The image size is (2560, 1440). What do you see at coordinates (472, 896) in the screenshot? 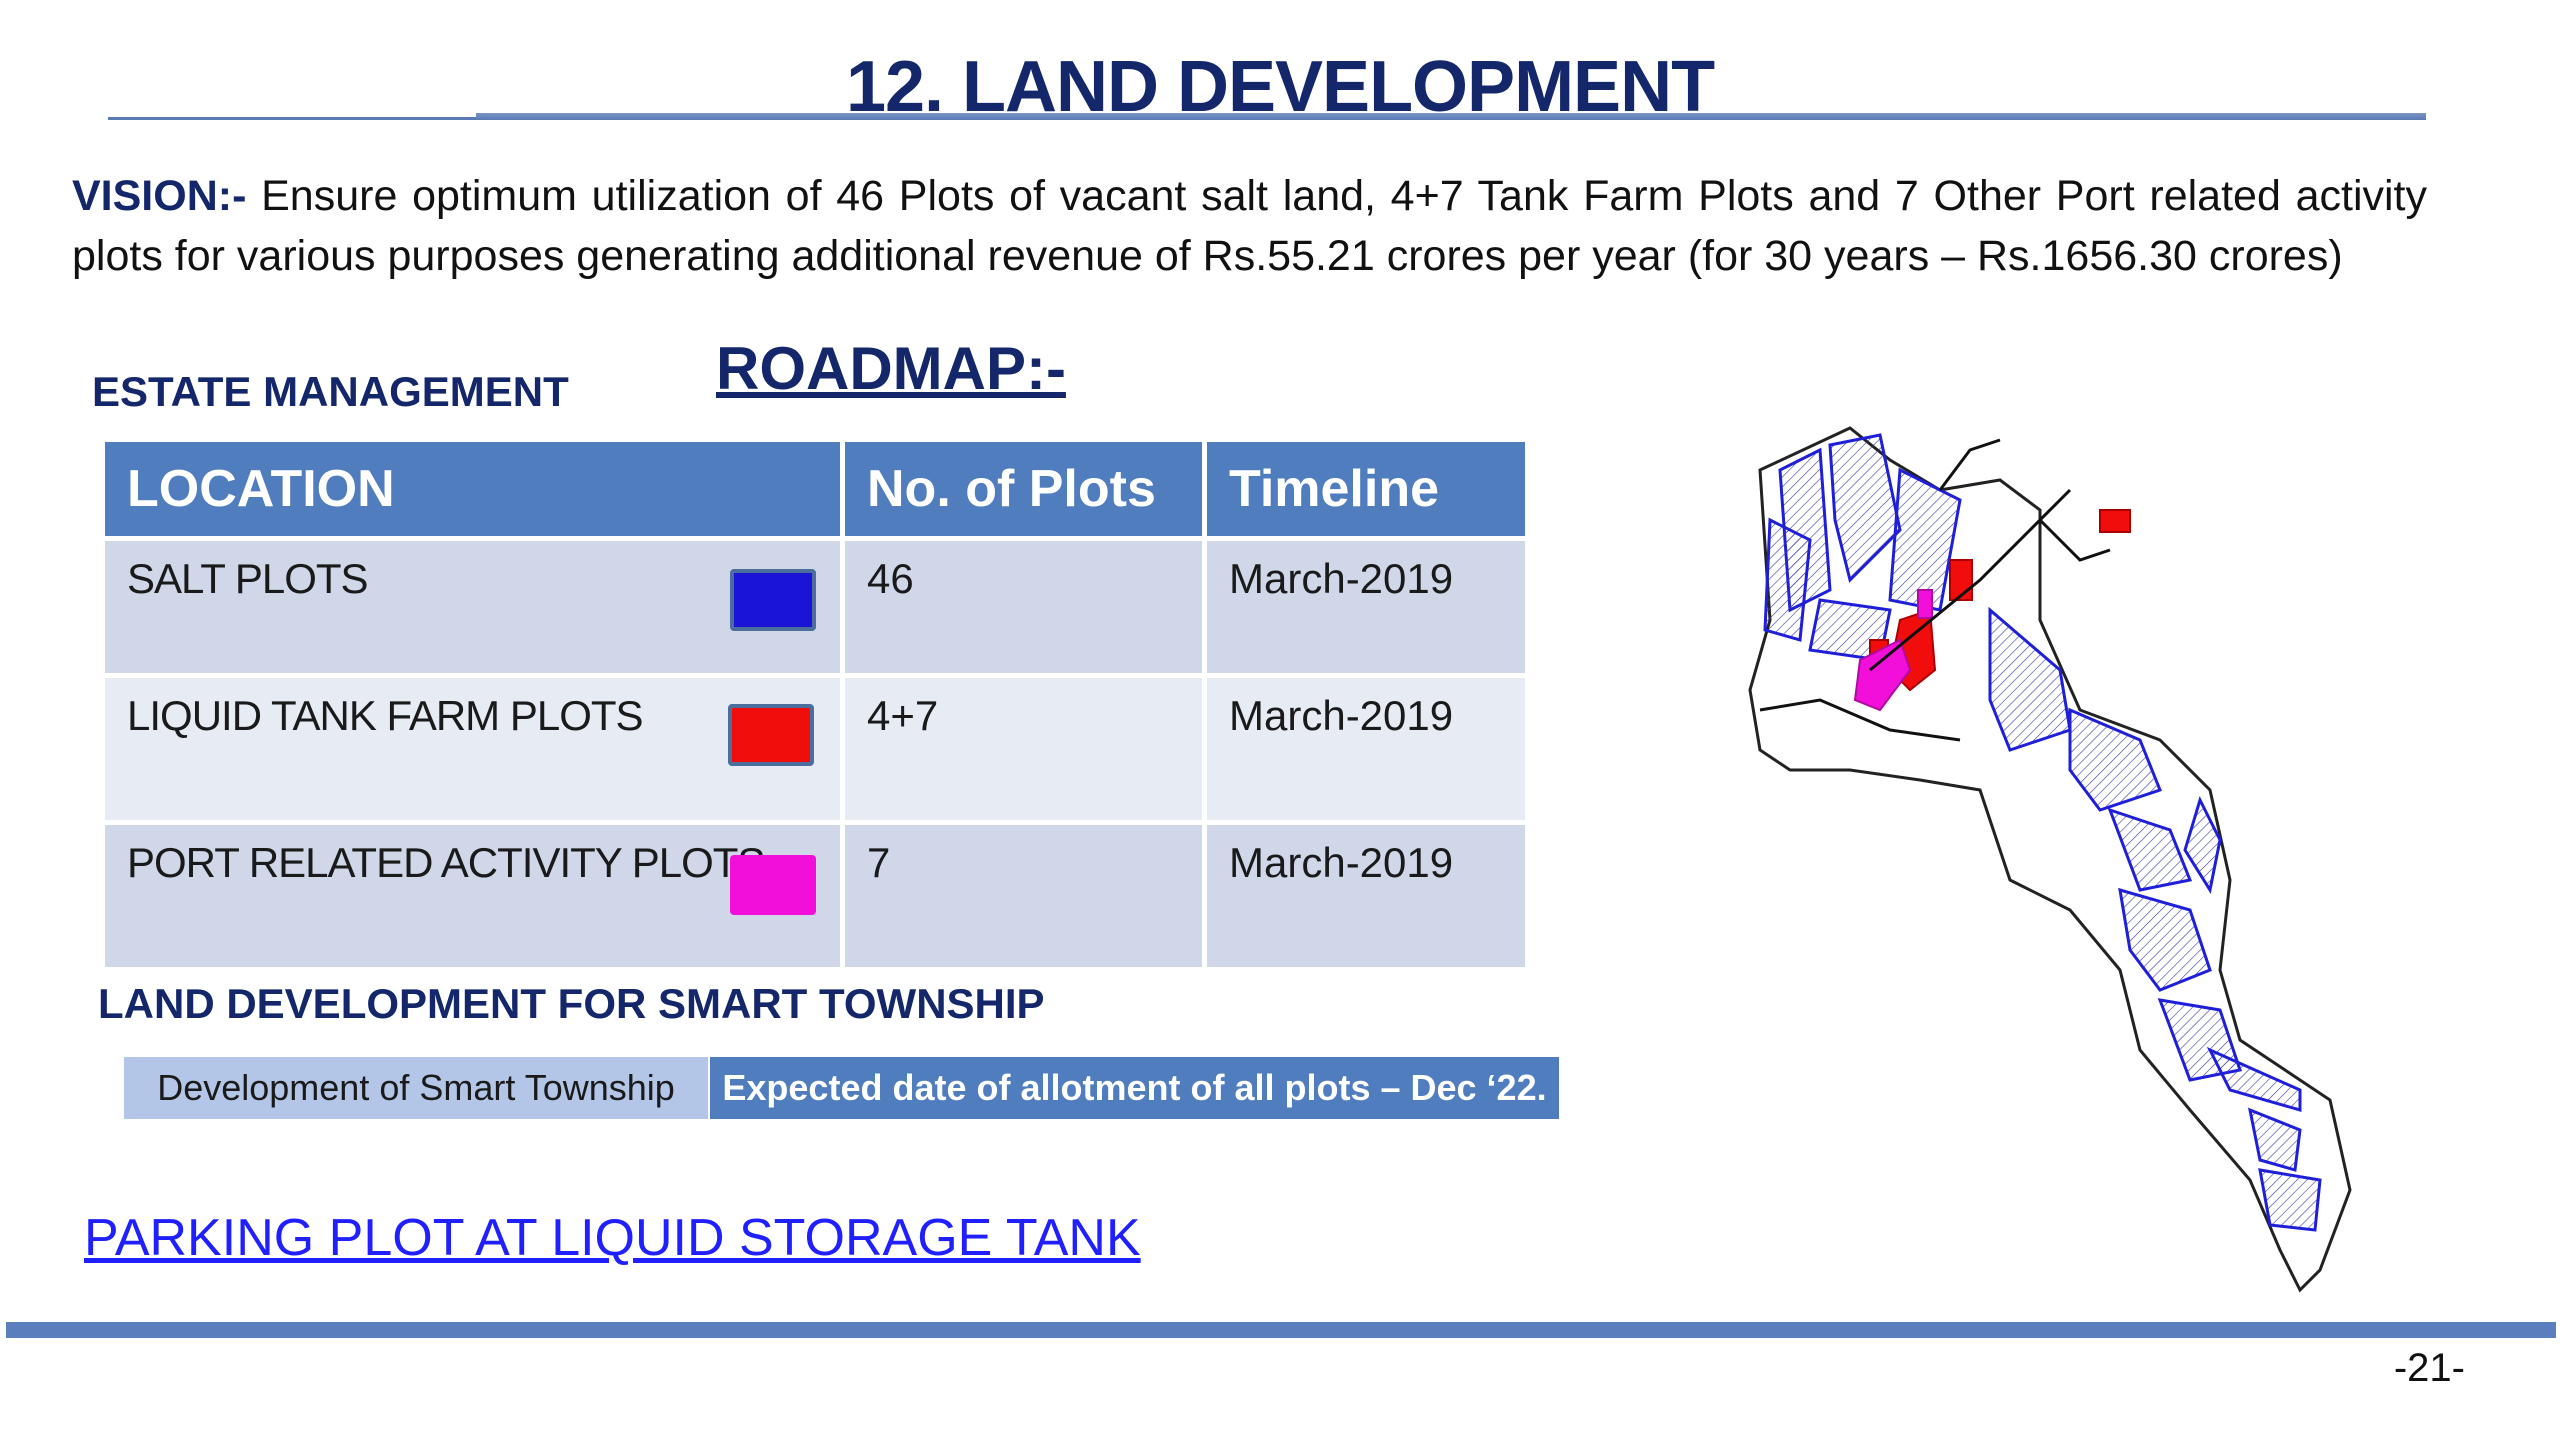
I see `location-cell: PORT RELATED ACTIVITY PLOTS` at bounding box center [472, 896].